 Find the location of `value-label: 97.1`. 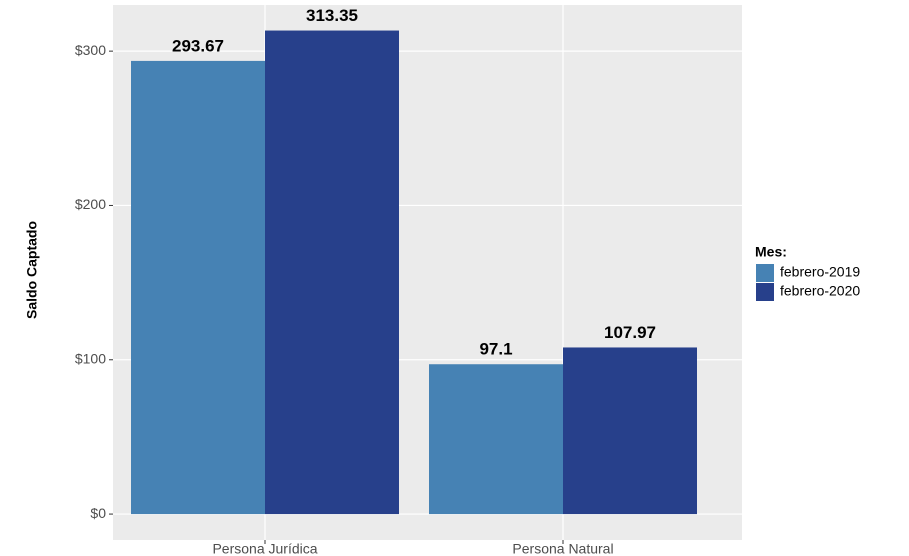

value-label: 97.1 is located at coordinates (495, 349).